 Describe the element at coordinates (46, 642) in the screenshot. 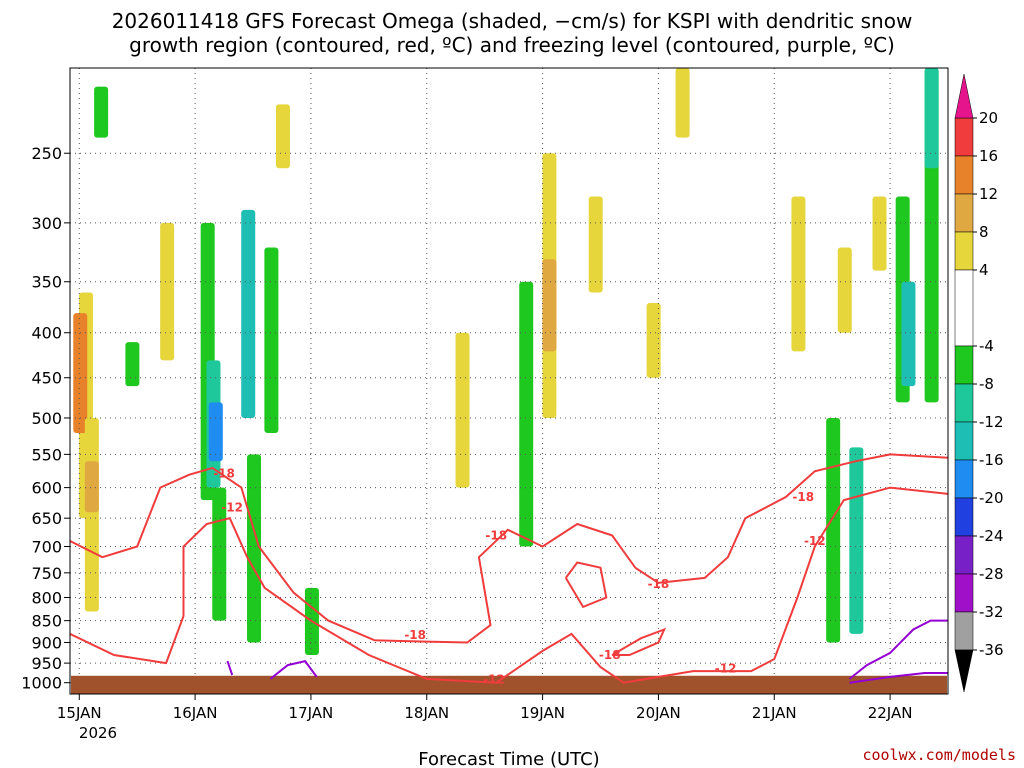

I see `y-tick-label: 900` at that location.